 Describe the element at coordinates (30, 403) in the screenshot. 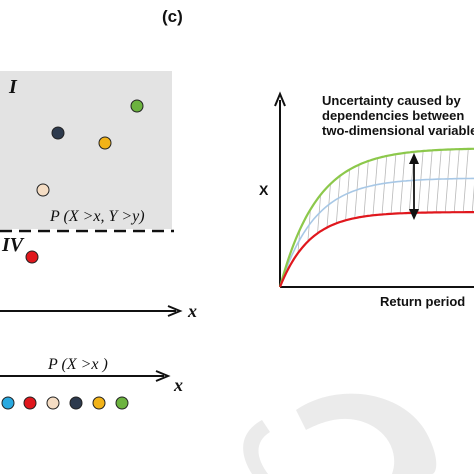

I see `row-point-red` at that location.